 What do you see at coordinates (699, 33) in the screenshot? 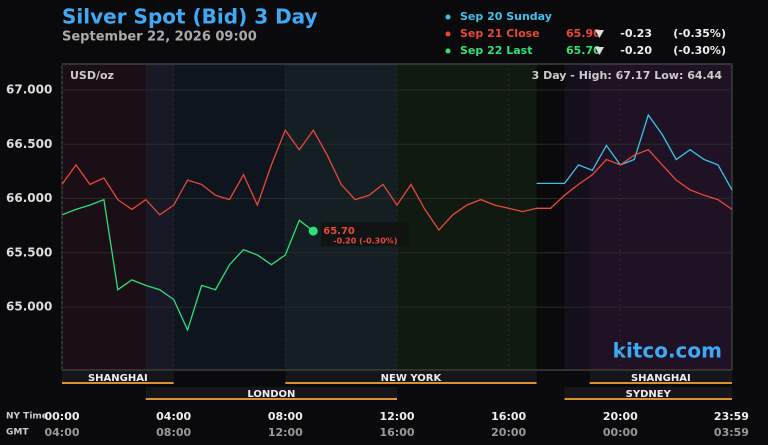
I see `legend-change-pct: (-0.35%)` at bounding box center [699, 33].